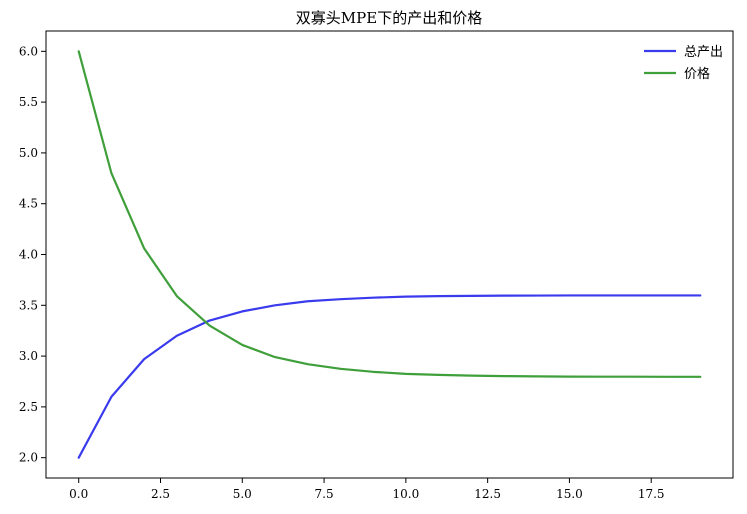  I want to click on y-tick-label: 5.0, so click(28, 153).